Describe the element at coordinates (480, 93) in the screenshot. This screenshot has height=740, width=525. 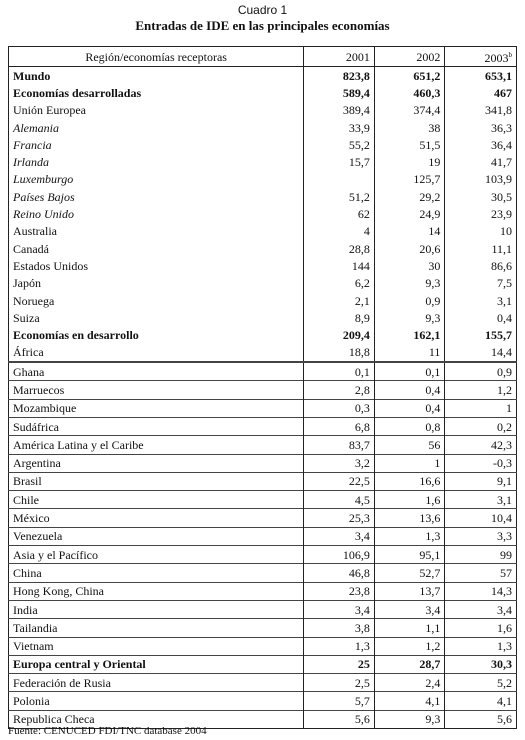
I see `value-cell: 467` at that location.